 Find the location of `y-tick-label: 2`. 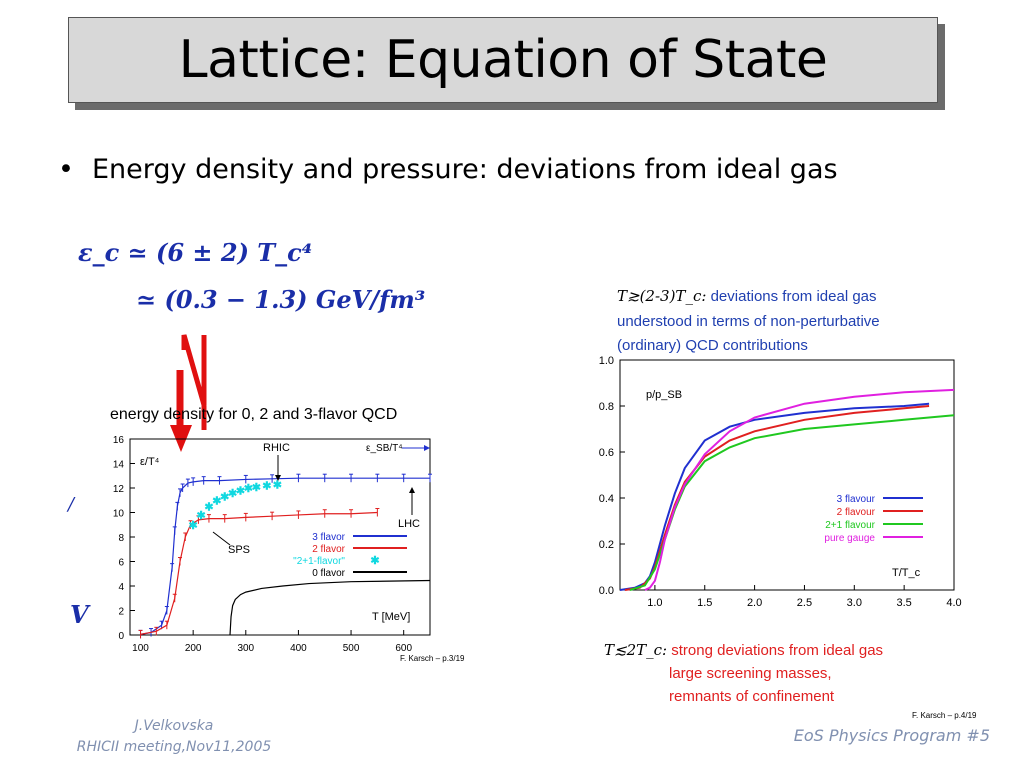

y-tick-label: 2 is located at coordinates (121, 612).